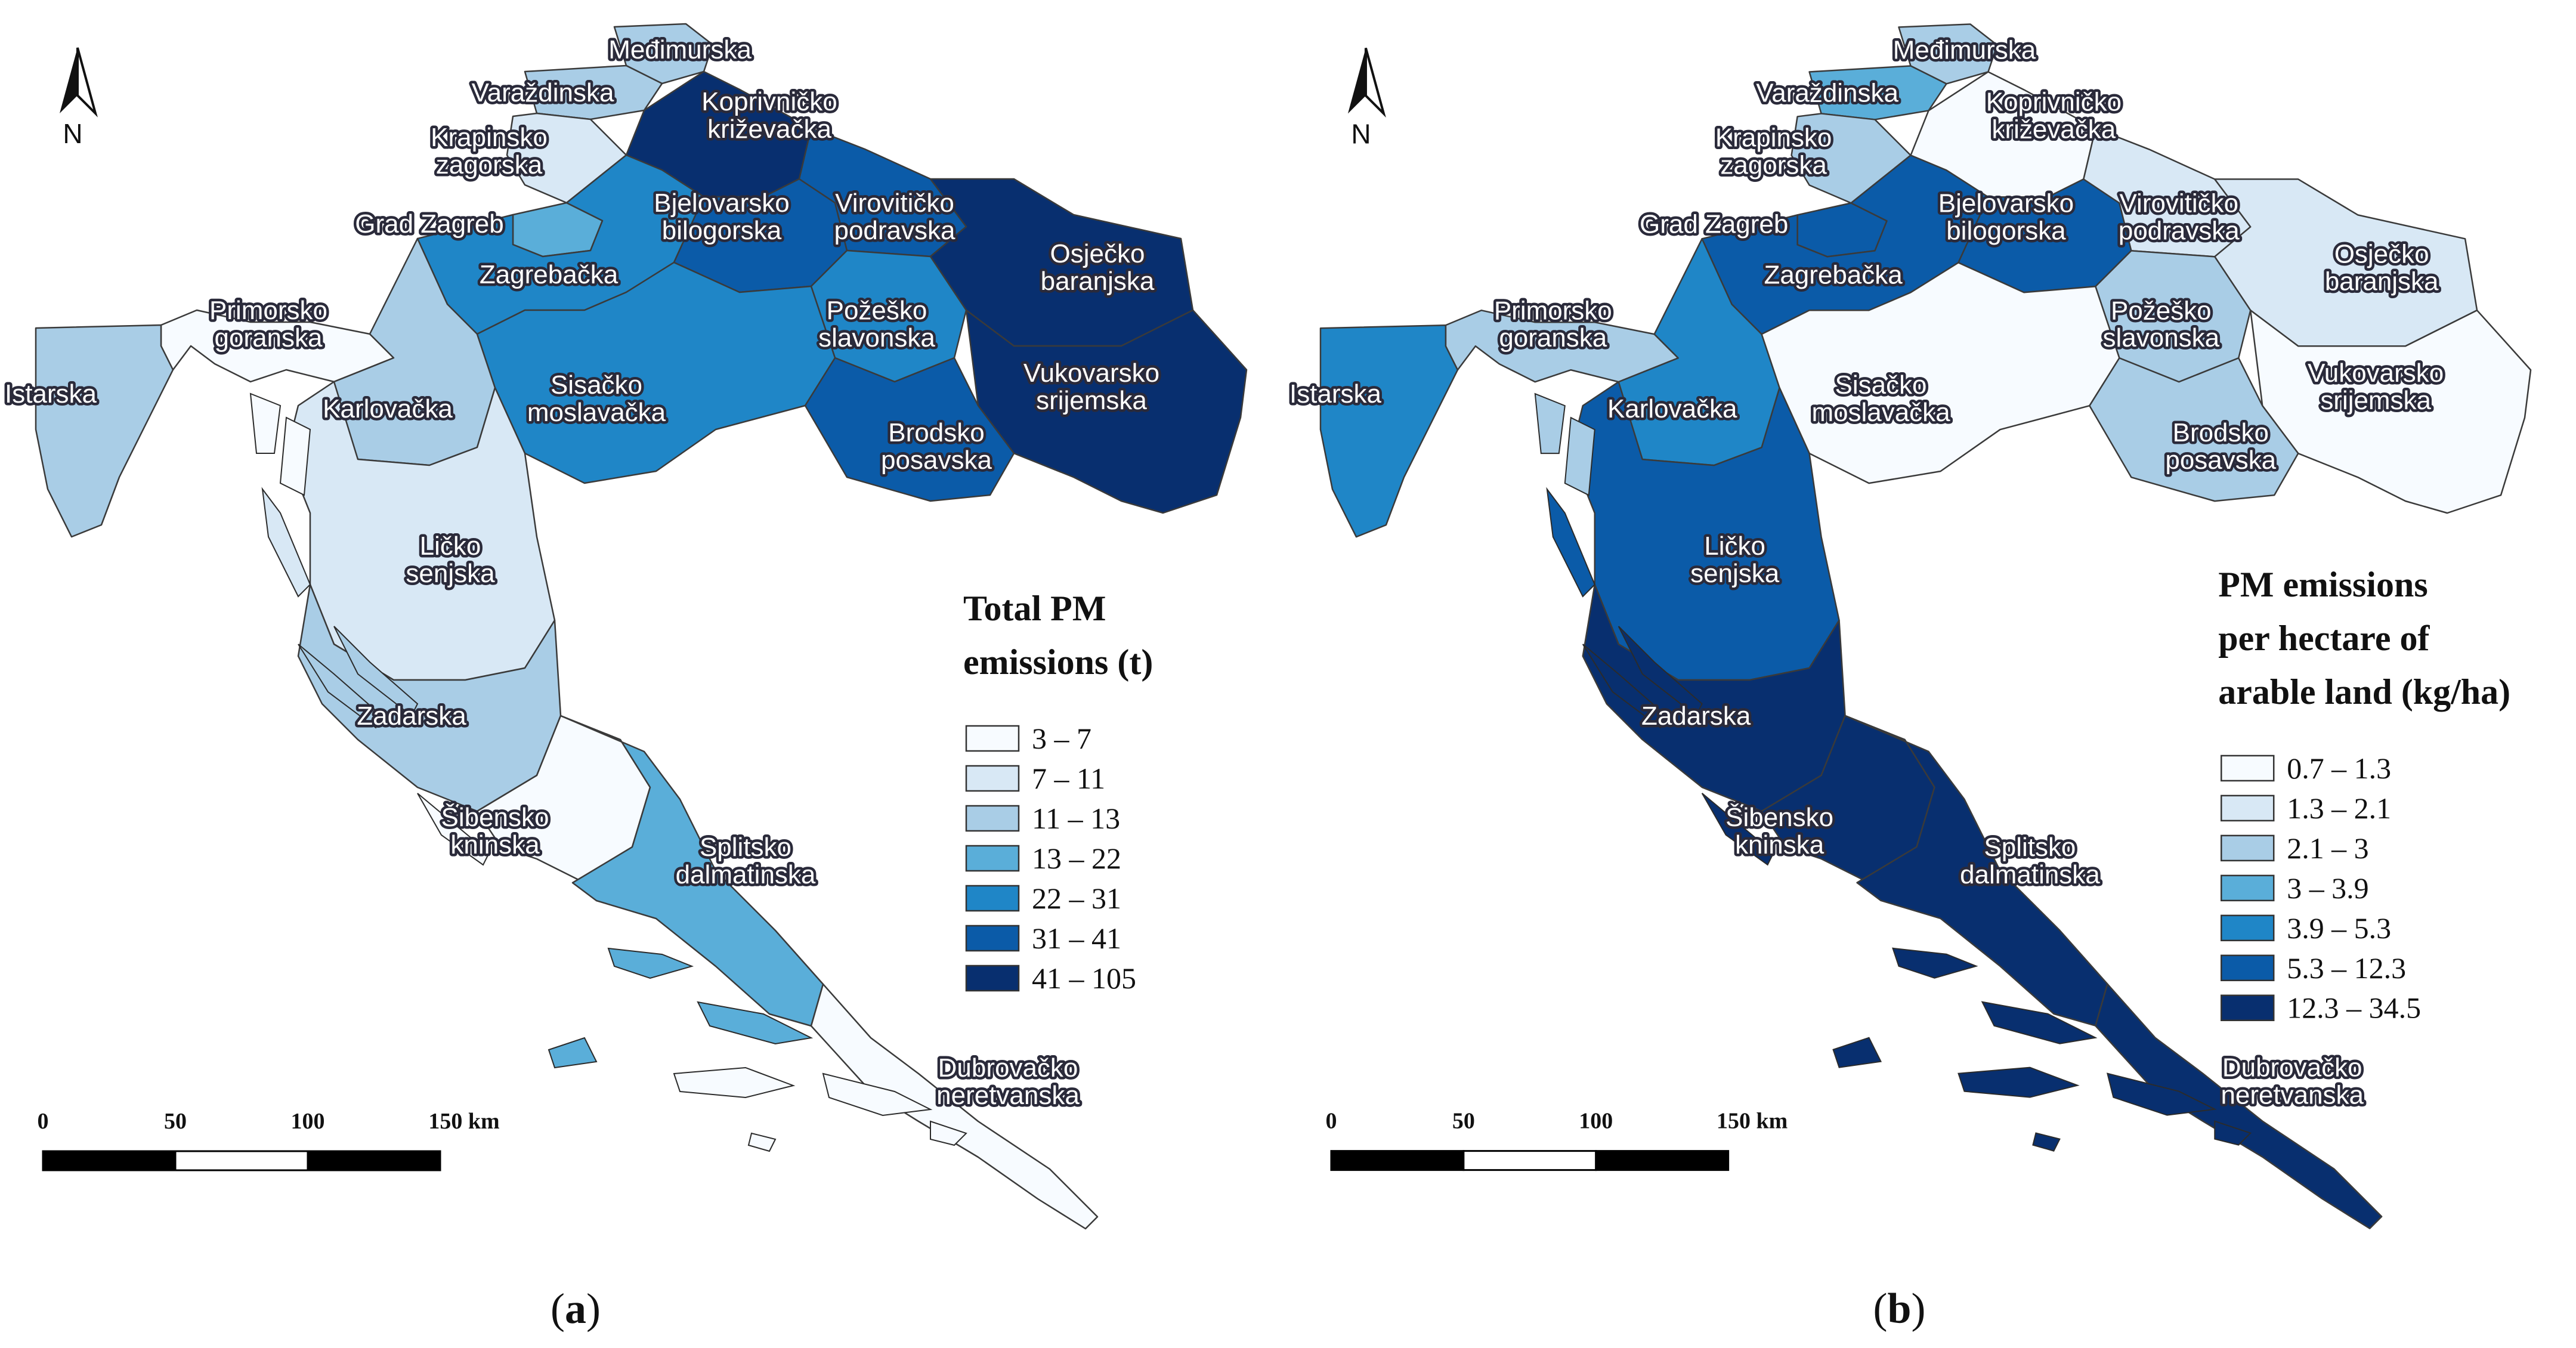 Image resolution: width=2576 pixels, height=1348 pixels. I want to click on legend-label-2: 11 – 13, so click(1076, 818).